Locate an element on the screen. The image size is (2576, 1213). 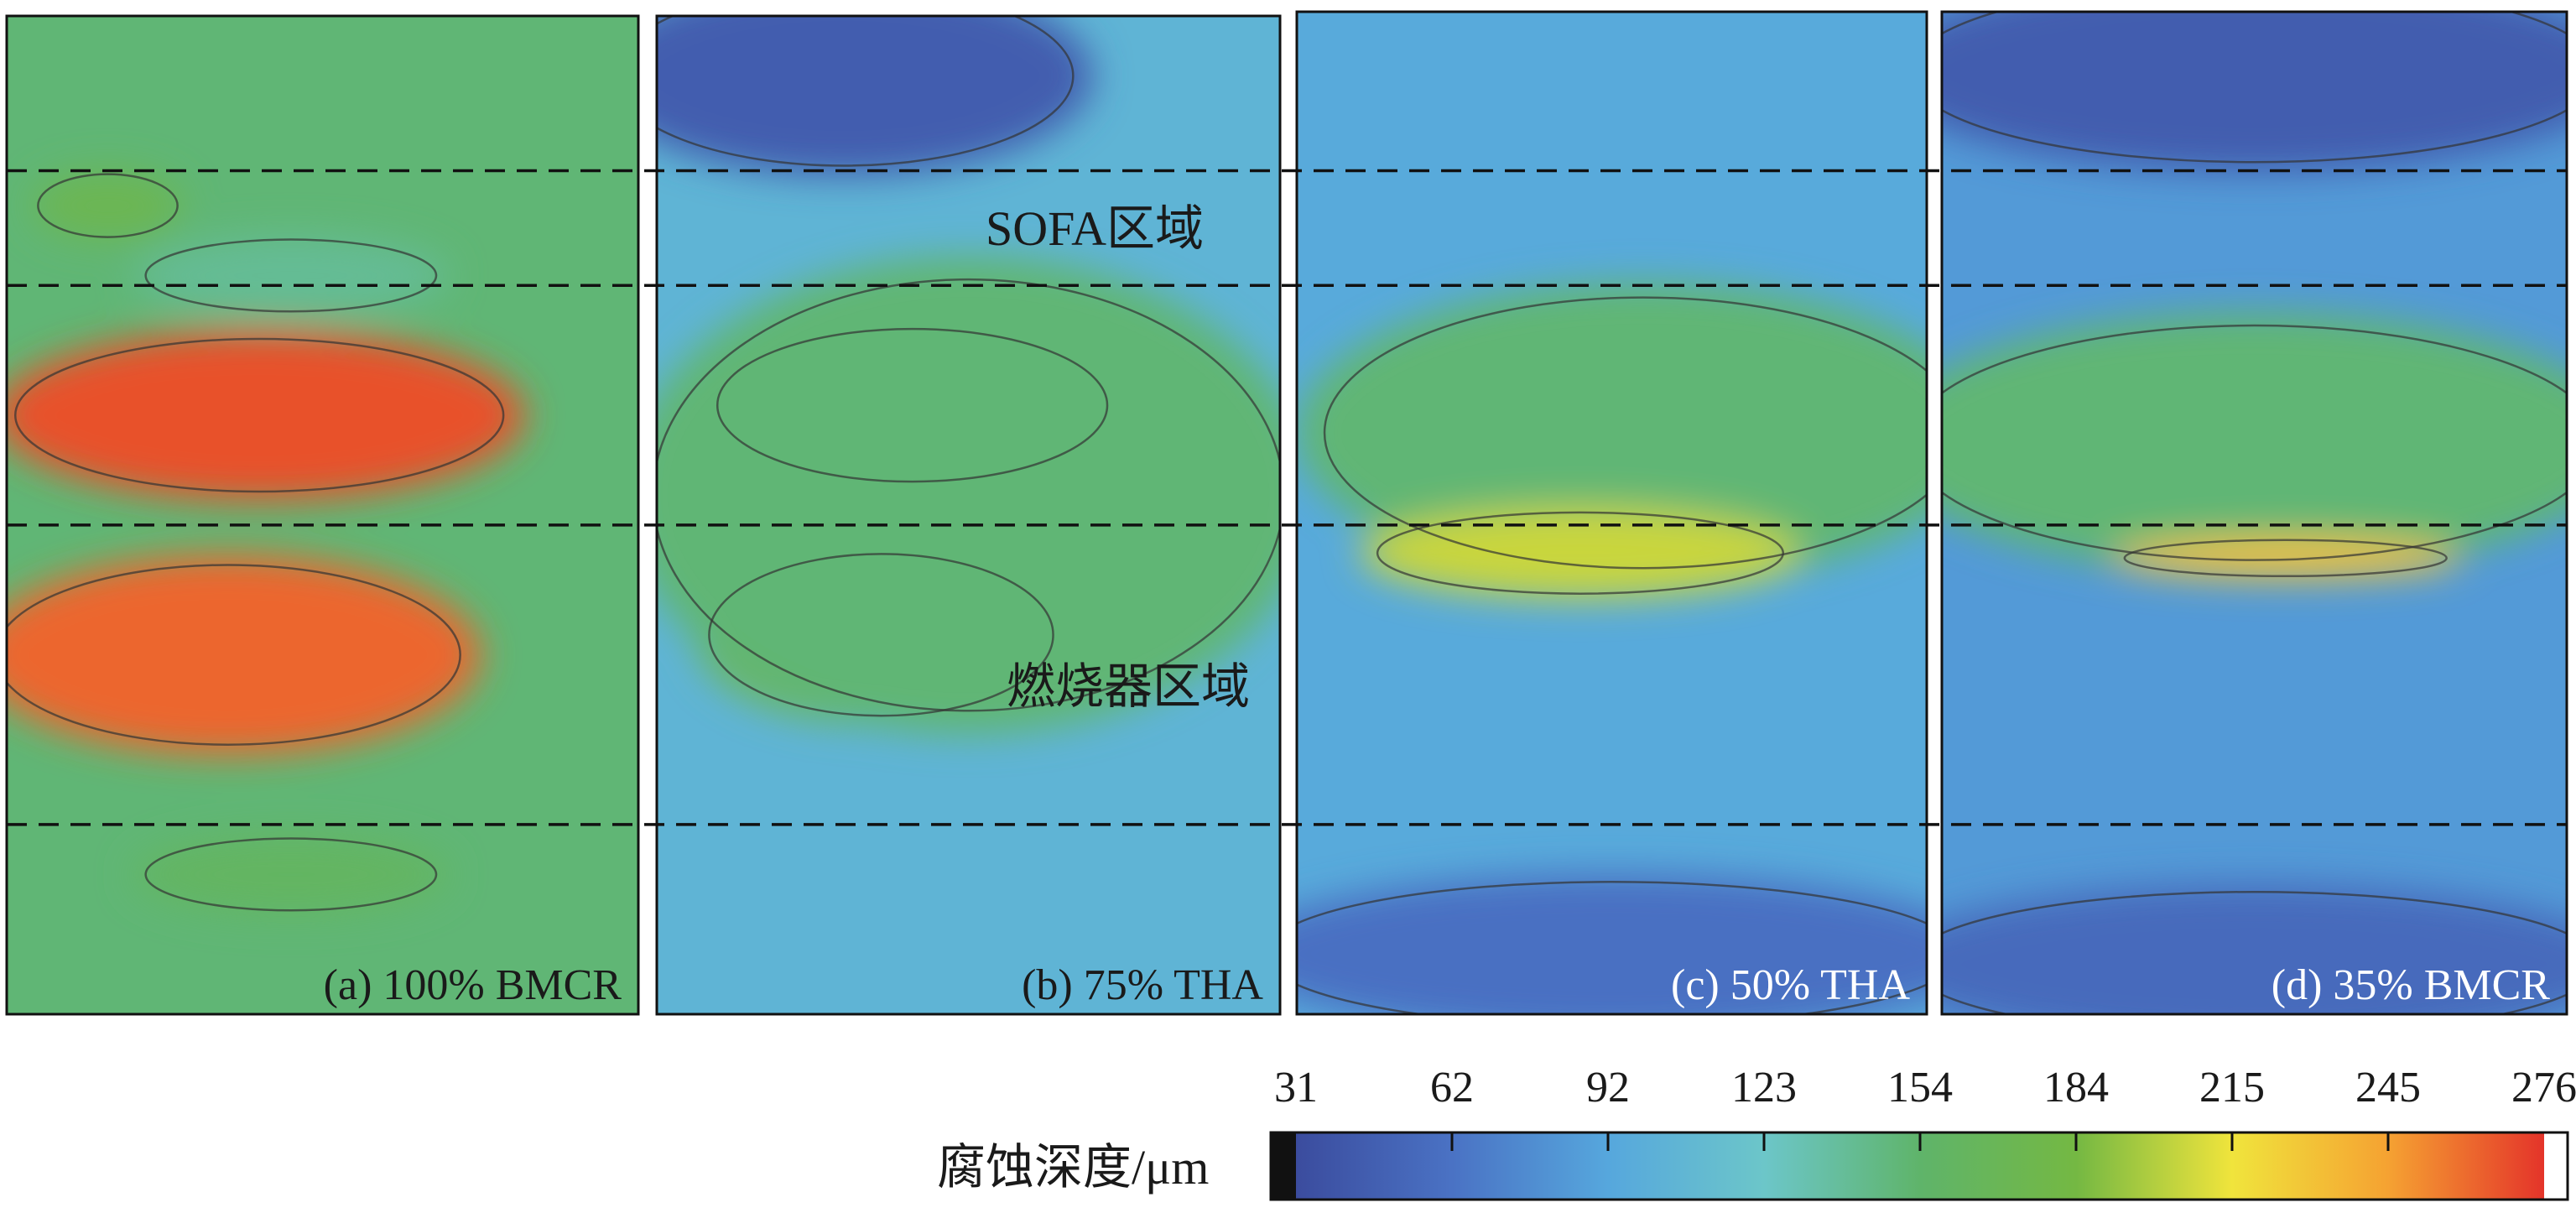
panel-label: (c) 50% THA is located at coordinates (1790, 985).